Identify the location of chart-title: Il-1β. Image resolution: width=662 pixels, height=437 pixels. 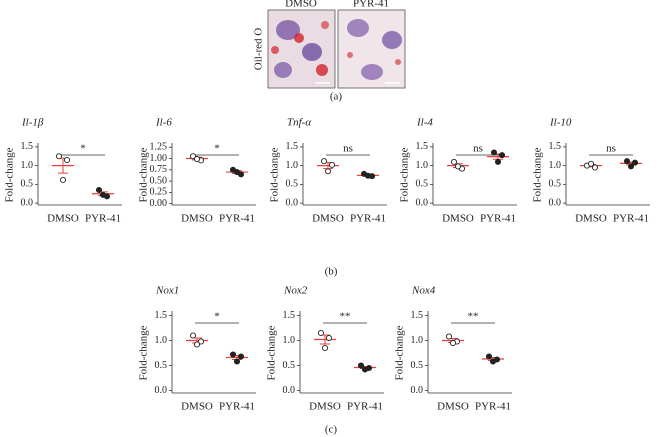
(32, 123).